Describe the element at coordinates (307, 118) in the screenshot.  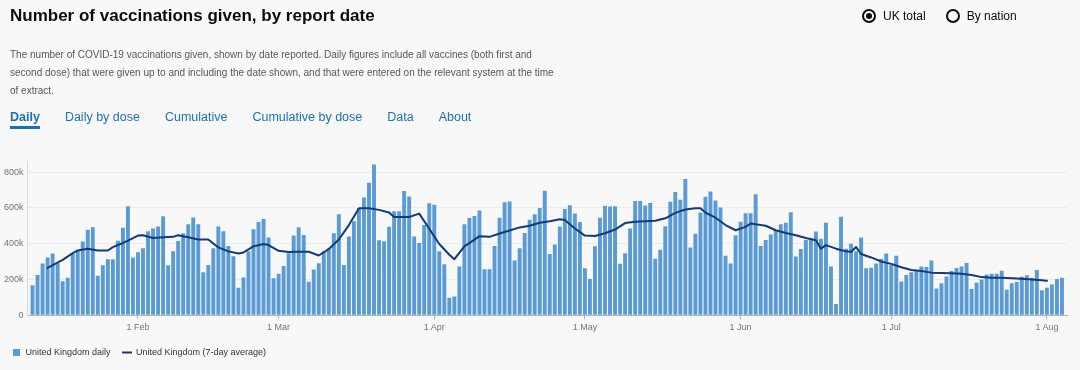
I see `text: Cumulative by dose` at that location.